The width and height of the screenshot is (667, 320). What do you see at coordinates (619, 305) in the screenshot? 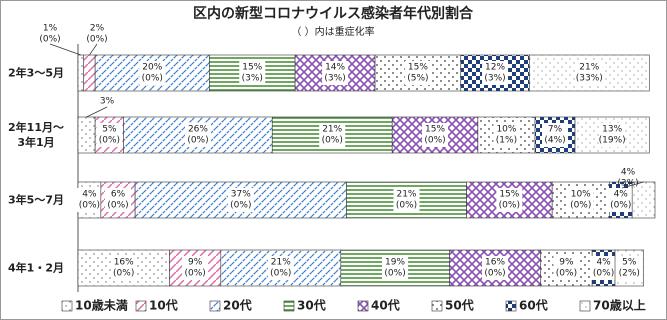
I see `legend-label: 70歳以上` at bounding box center [619, 305].